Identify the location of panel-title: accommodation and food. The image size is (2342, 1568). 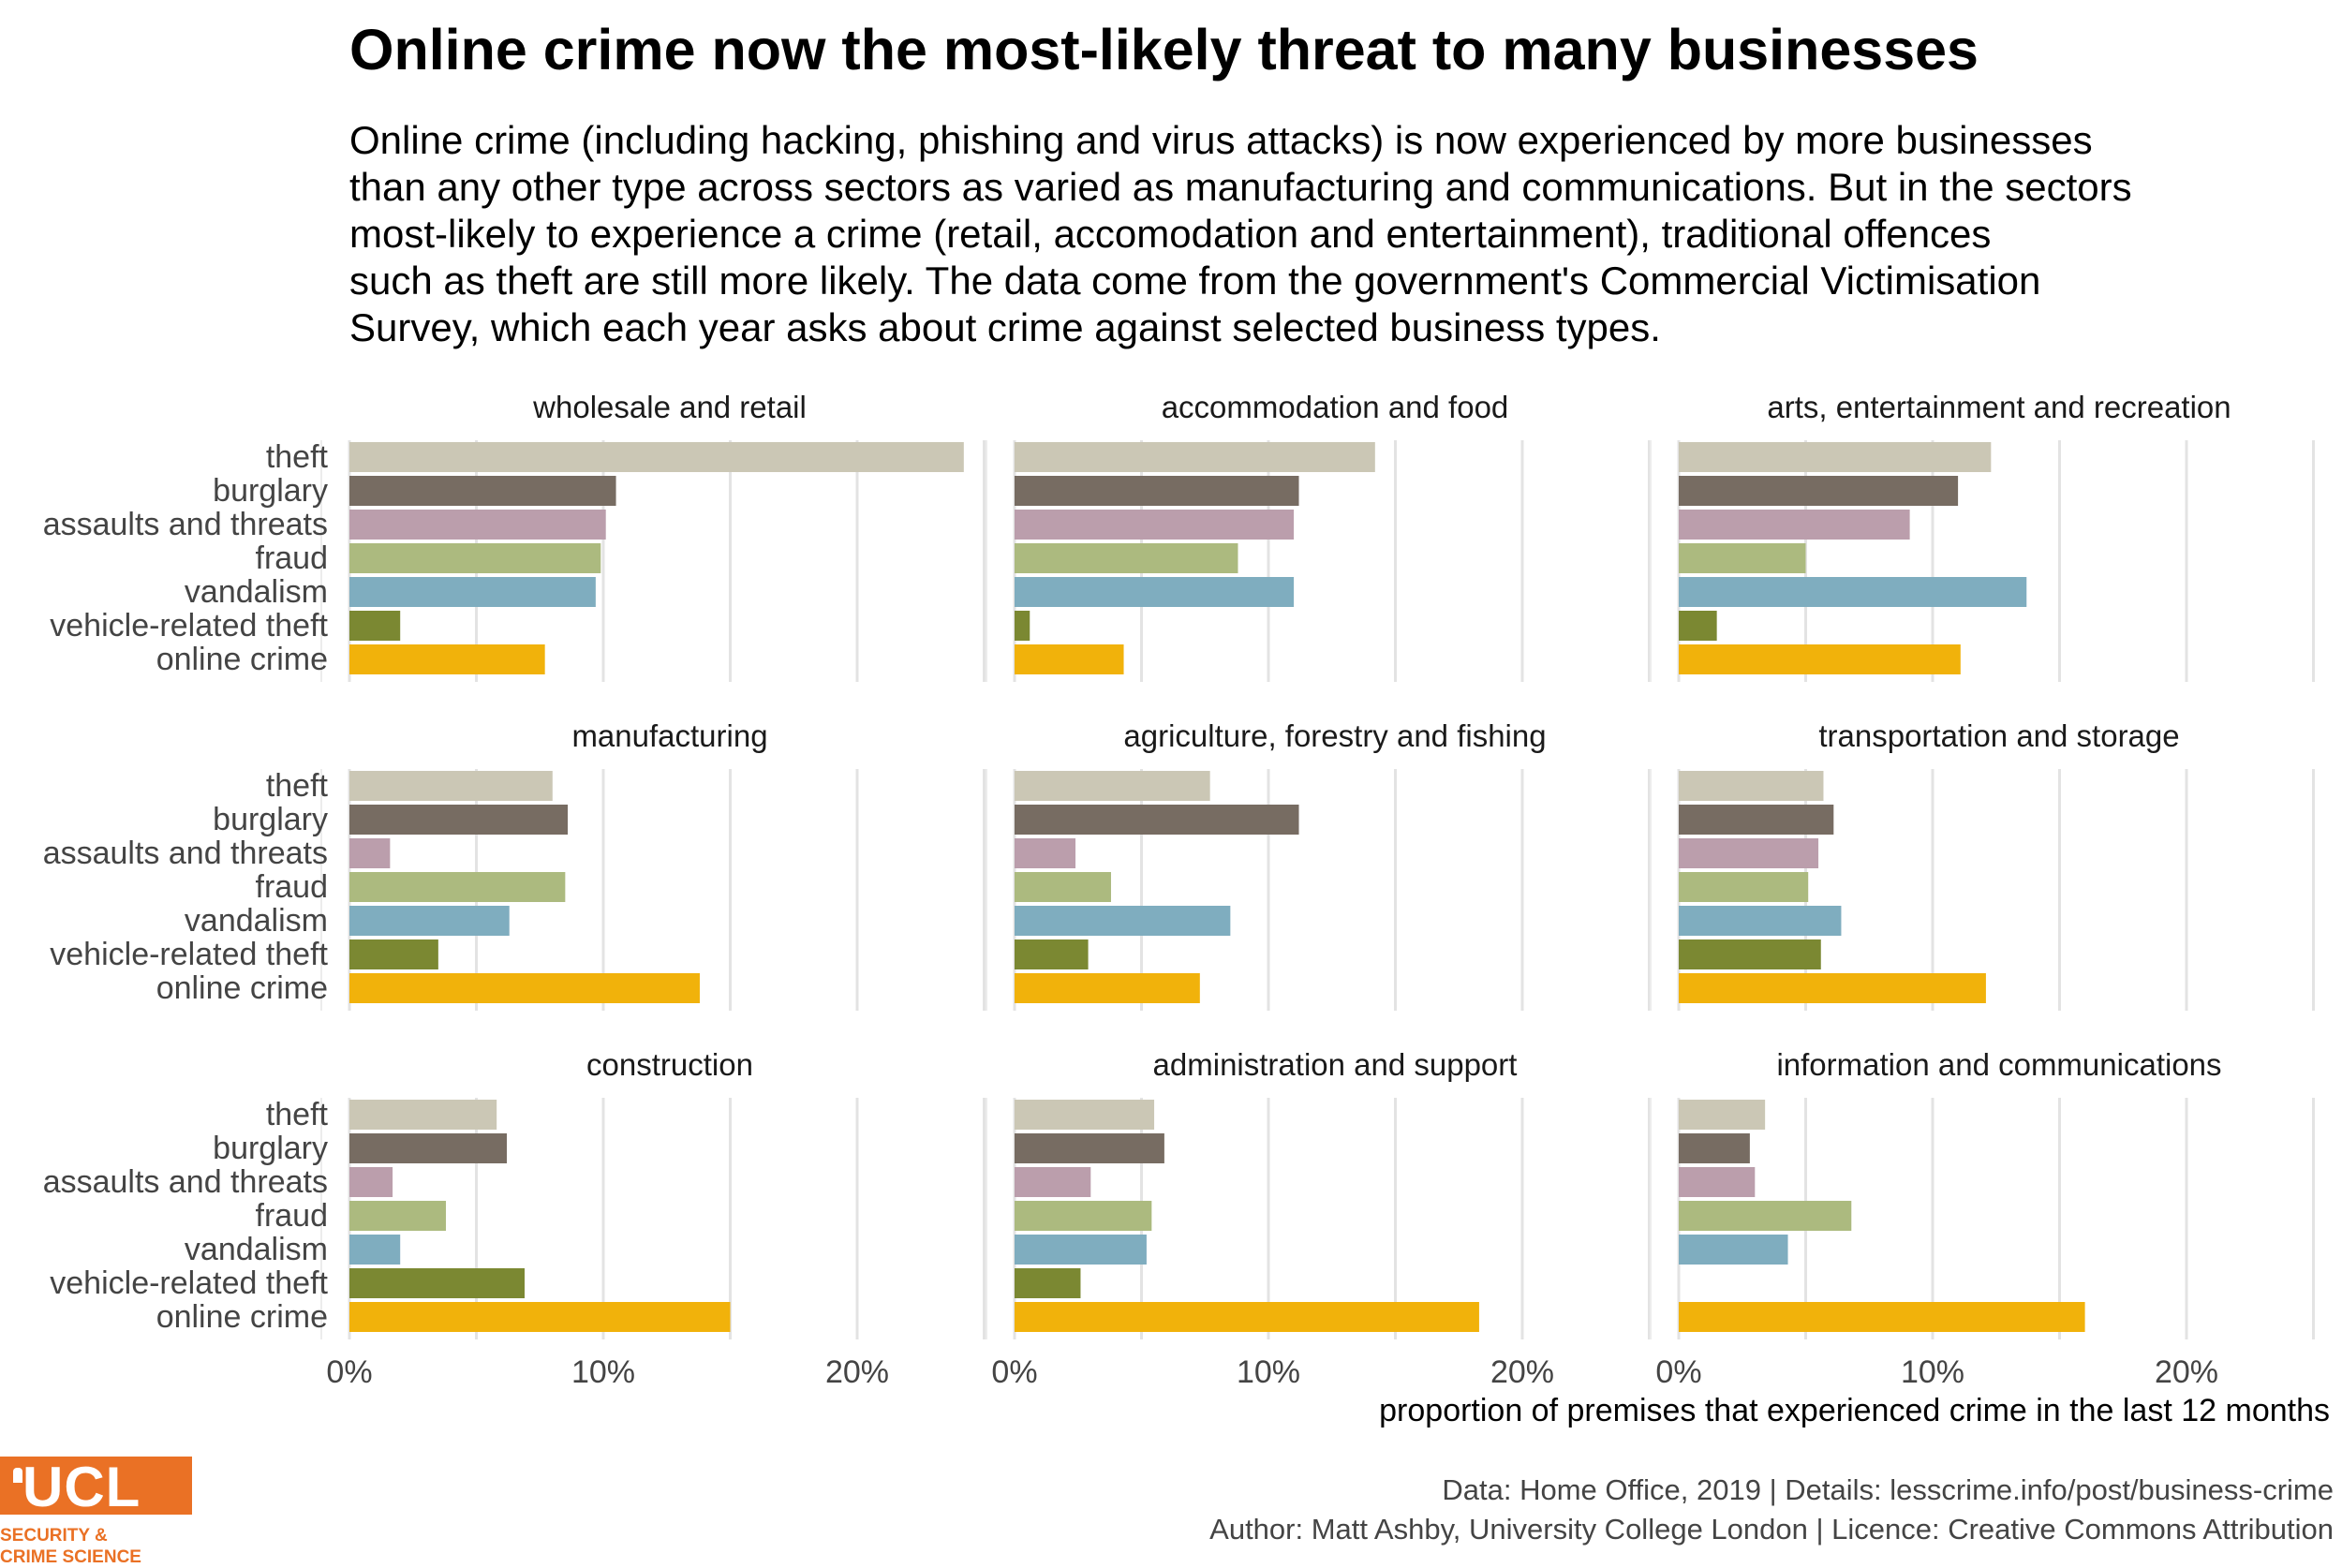
(1335, 407).